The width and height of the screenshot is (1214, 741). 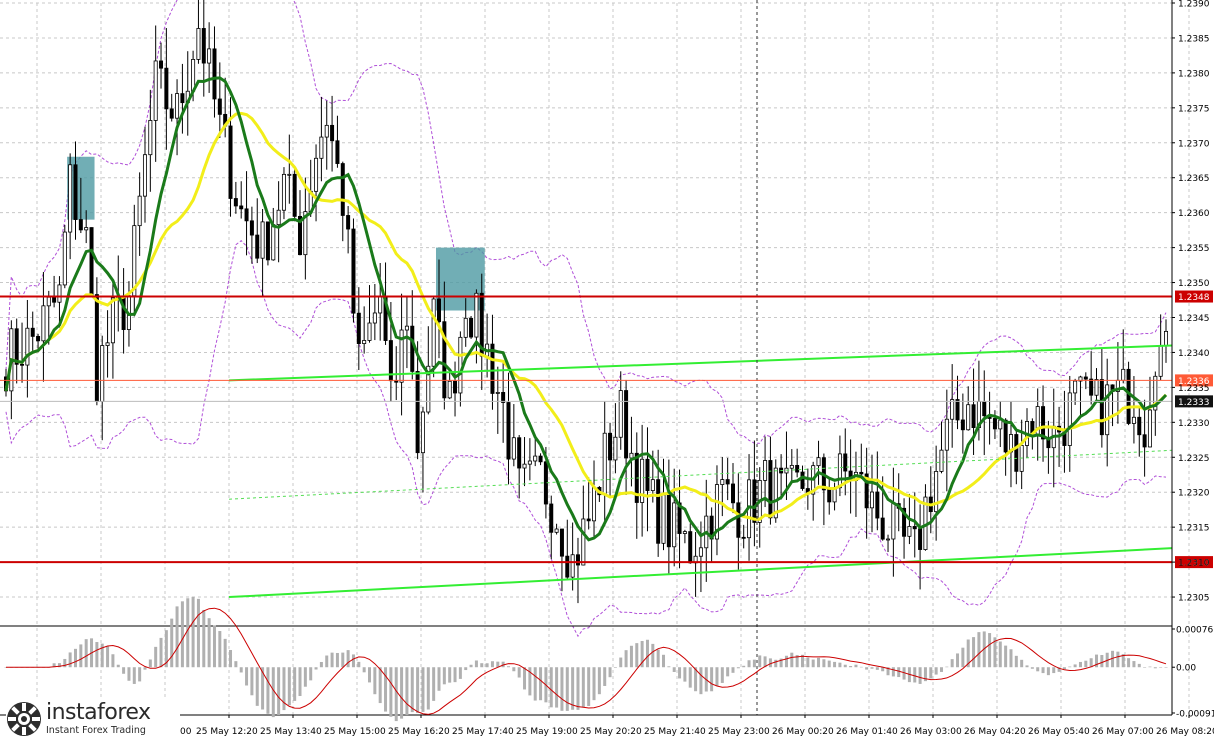 What do you see at coordinates (419, 732) in the screenshot?
I see `x-tick-label: 25 May 16:20` at bounding box center [419, 732].